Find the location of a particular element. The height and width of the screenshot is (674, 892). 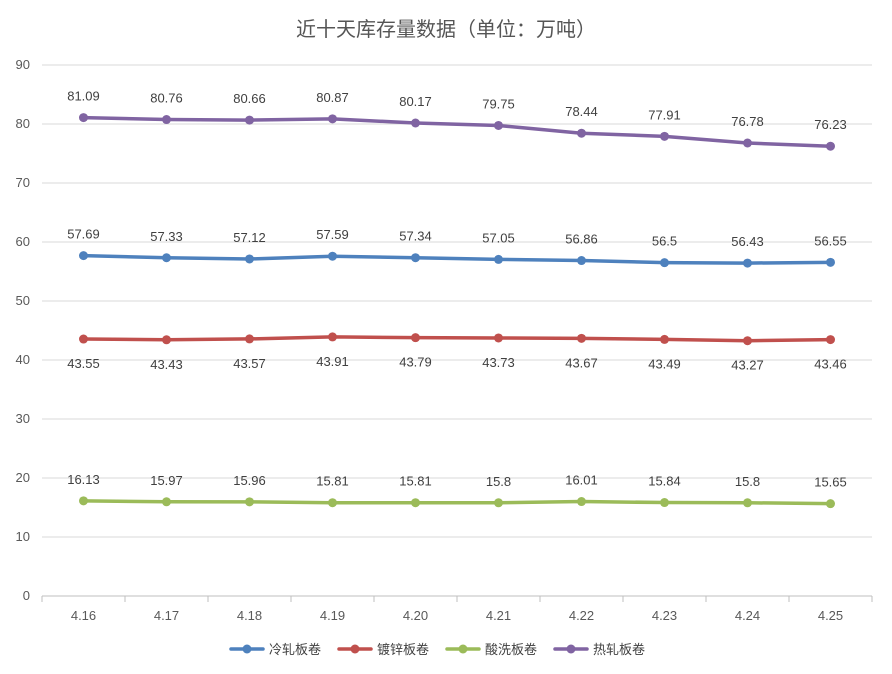

chart-title: 近十天库存量数据（单位：万吨） is located at coordinates (446, 29).